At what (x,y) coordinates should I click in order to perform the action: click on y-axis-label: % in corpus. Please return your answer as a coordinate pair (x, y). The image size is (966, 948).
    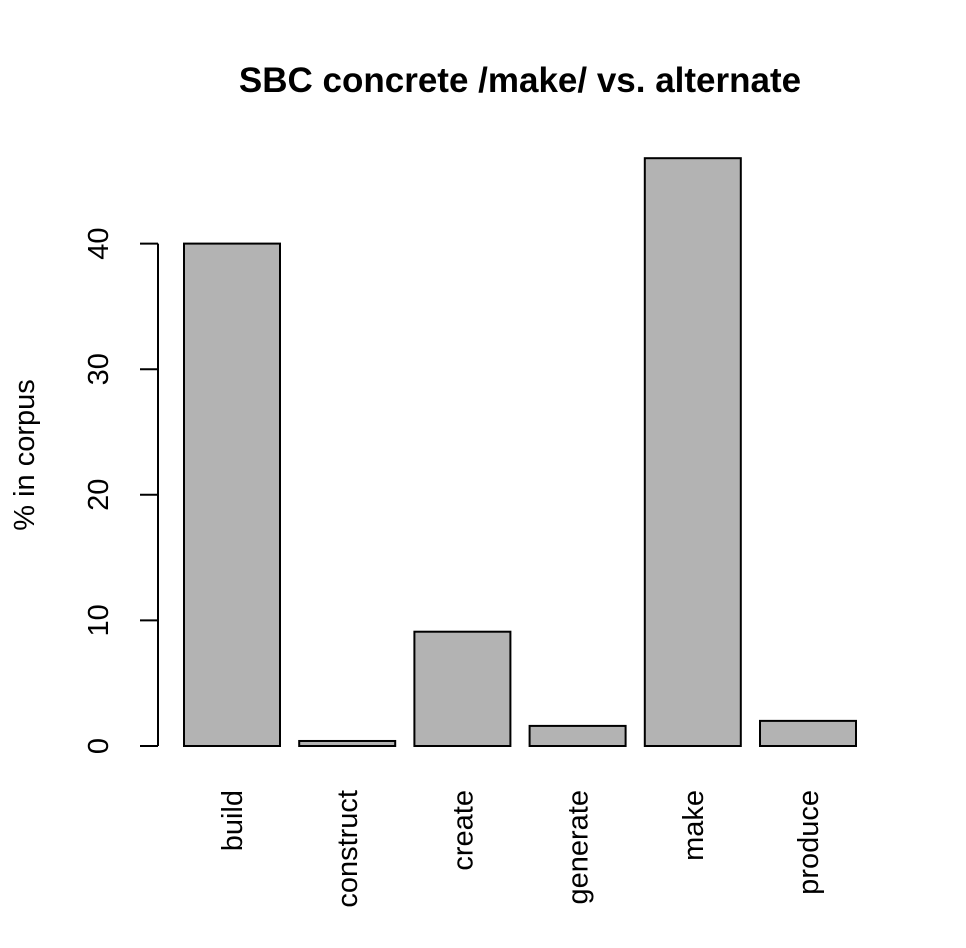
    Looking at the image, I should click on (25, 455).